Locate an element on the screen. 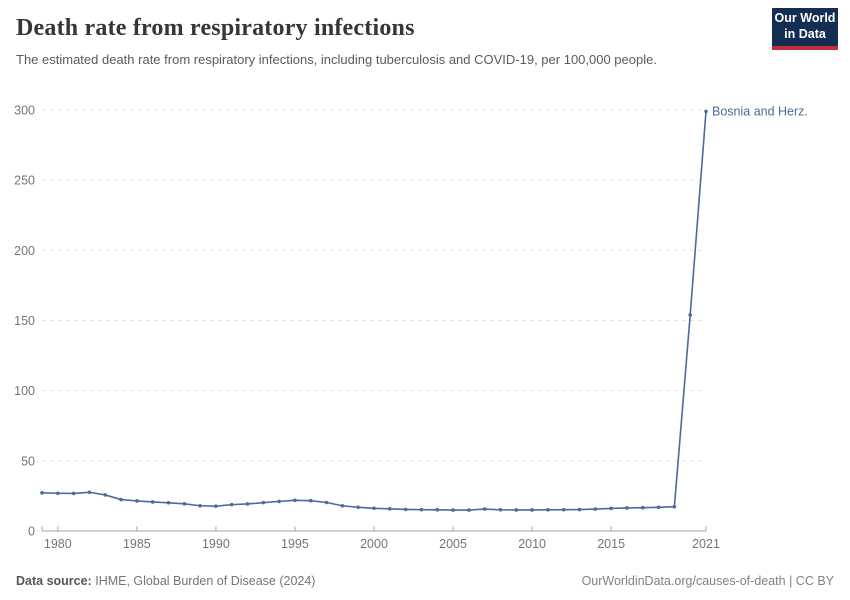 This screenshot has height=600, width=850. owid-logo-line1: Our World is located at coordinates (805, 18).